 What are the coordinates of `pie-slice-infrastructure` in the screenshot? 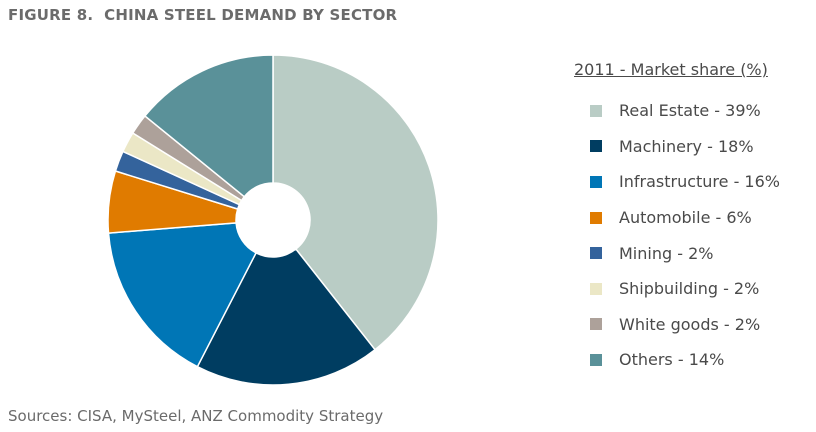 It's located at (182, 295).